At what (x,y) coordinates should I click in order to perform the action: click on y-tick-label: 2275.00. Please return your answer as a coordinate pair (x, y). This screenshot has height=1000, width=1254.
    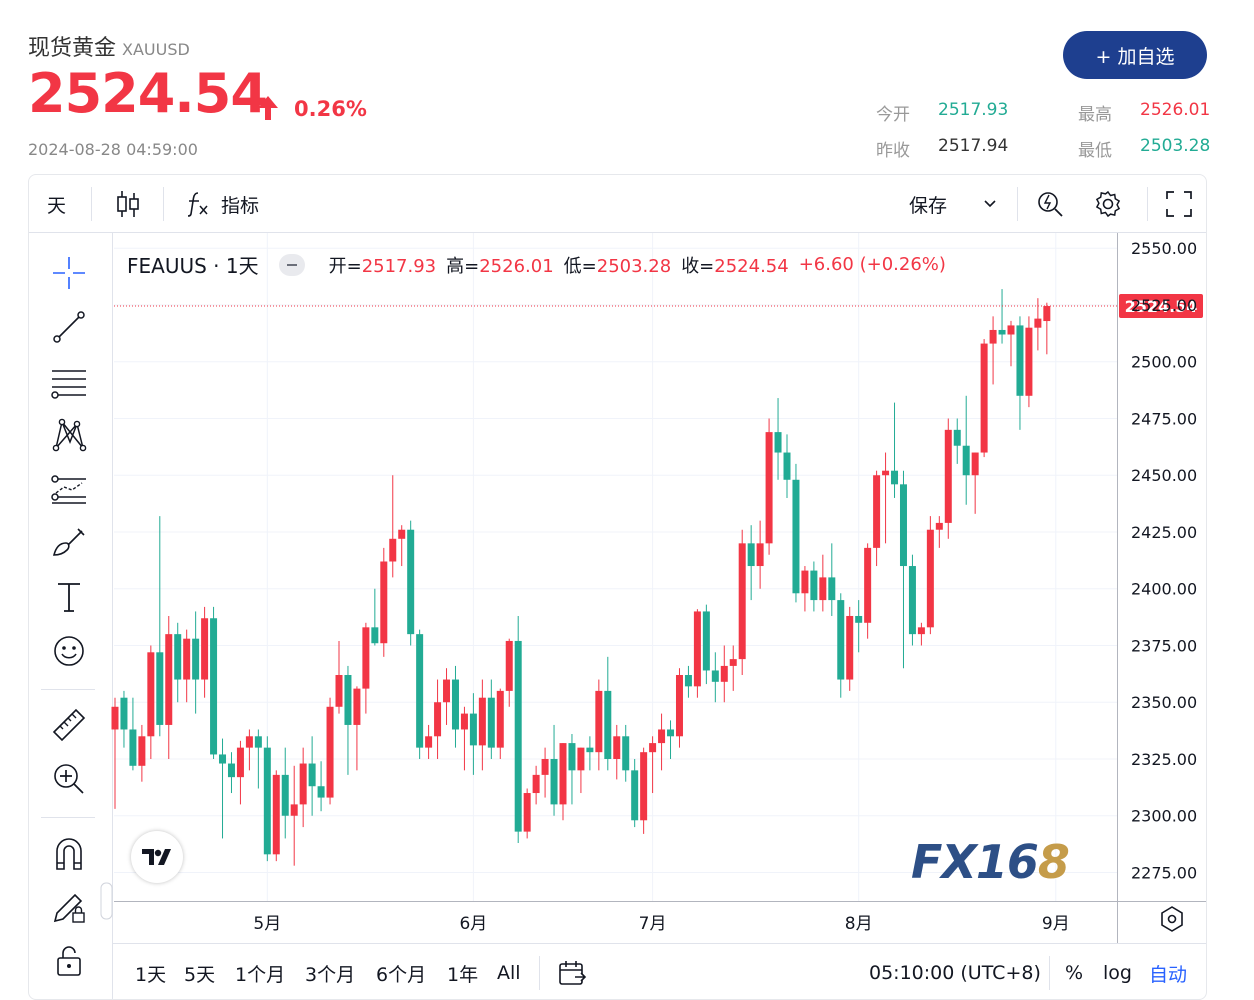
    Looking at the image, I should click on (1164, 872).